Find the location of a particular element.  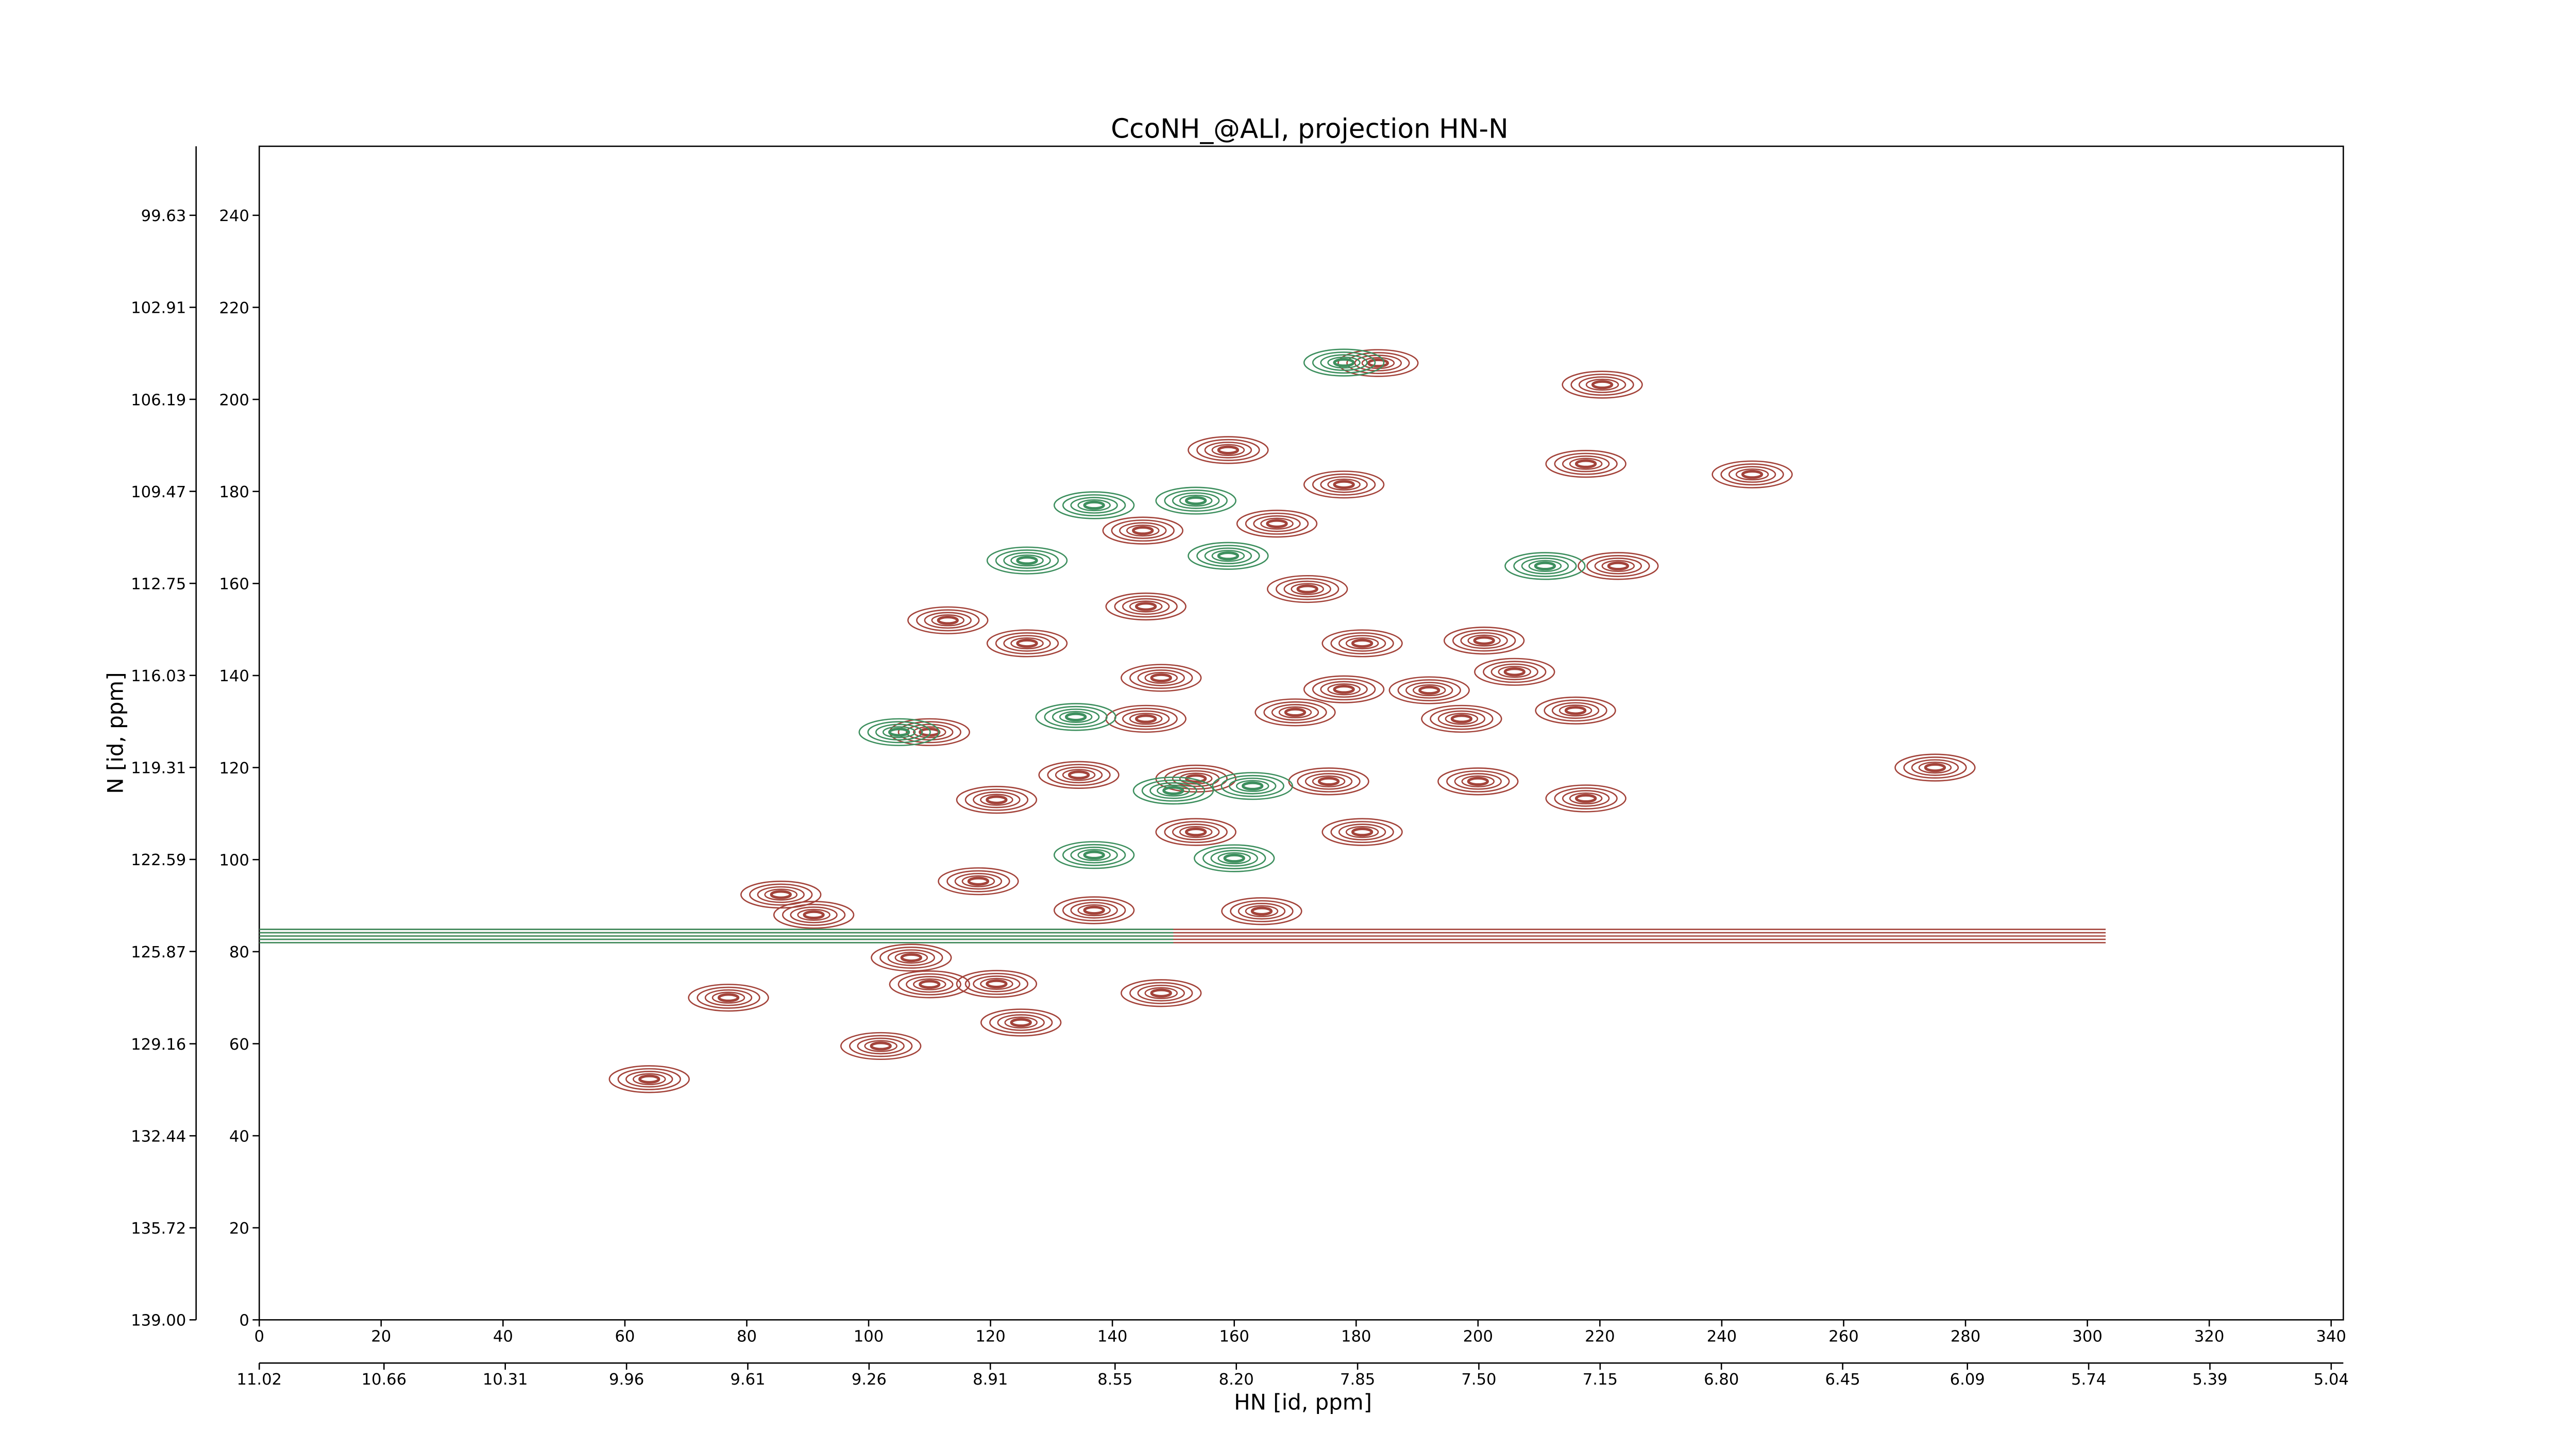

y-tick-label: 119.31 is located at coordinates (158, 769).